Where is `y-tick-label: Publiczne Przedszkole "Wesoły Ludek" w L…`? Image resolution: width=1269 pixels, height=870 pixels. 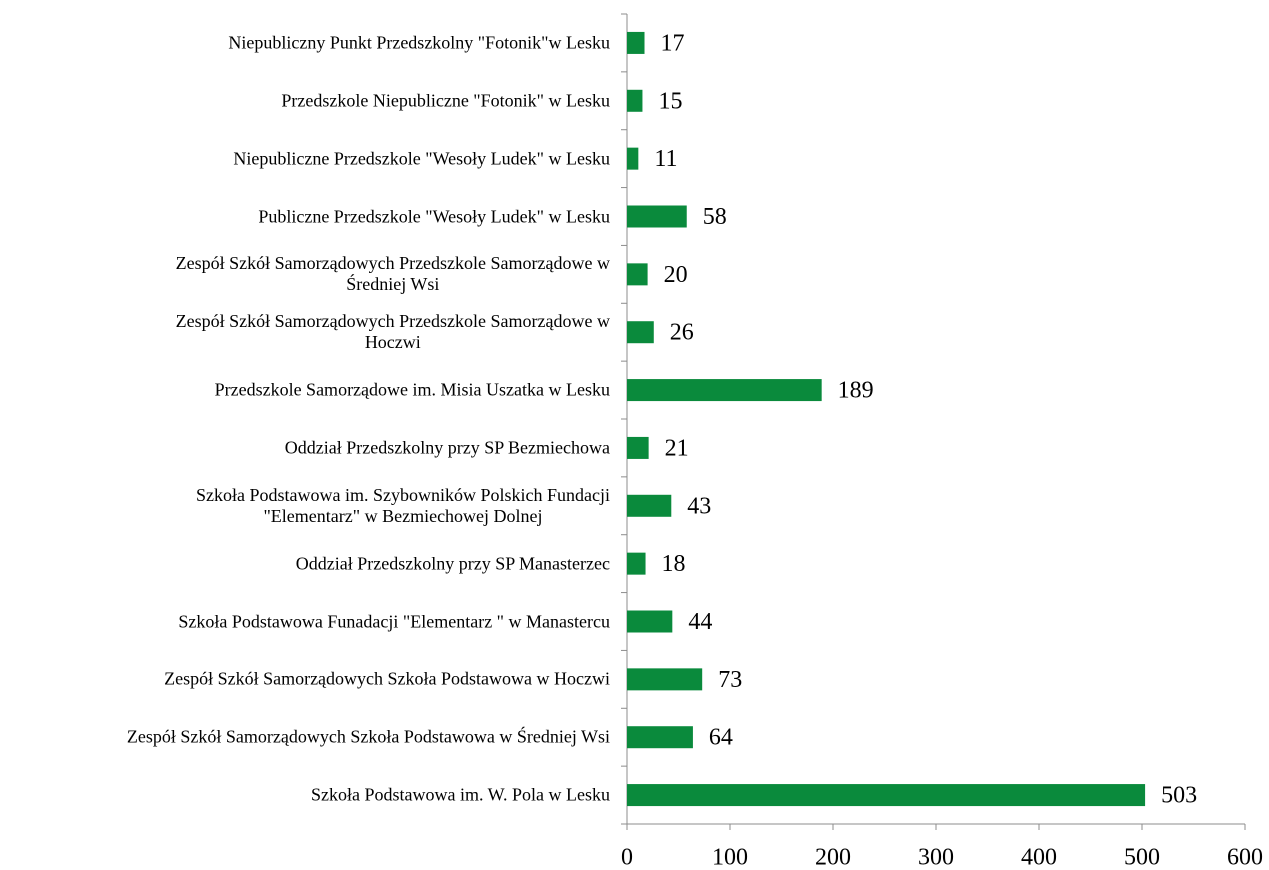
y-tick-label: Publiczne Przedszkole "Wesoły Ludek" w L… is located at coordinates (434, 216).